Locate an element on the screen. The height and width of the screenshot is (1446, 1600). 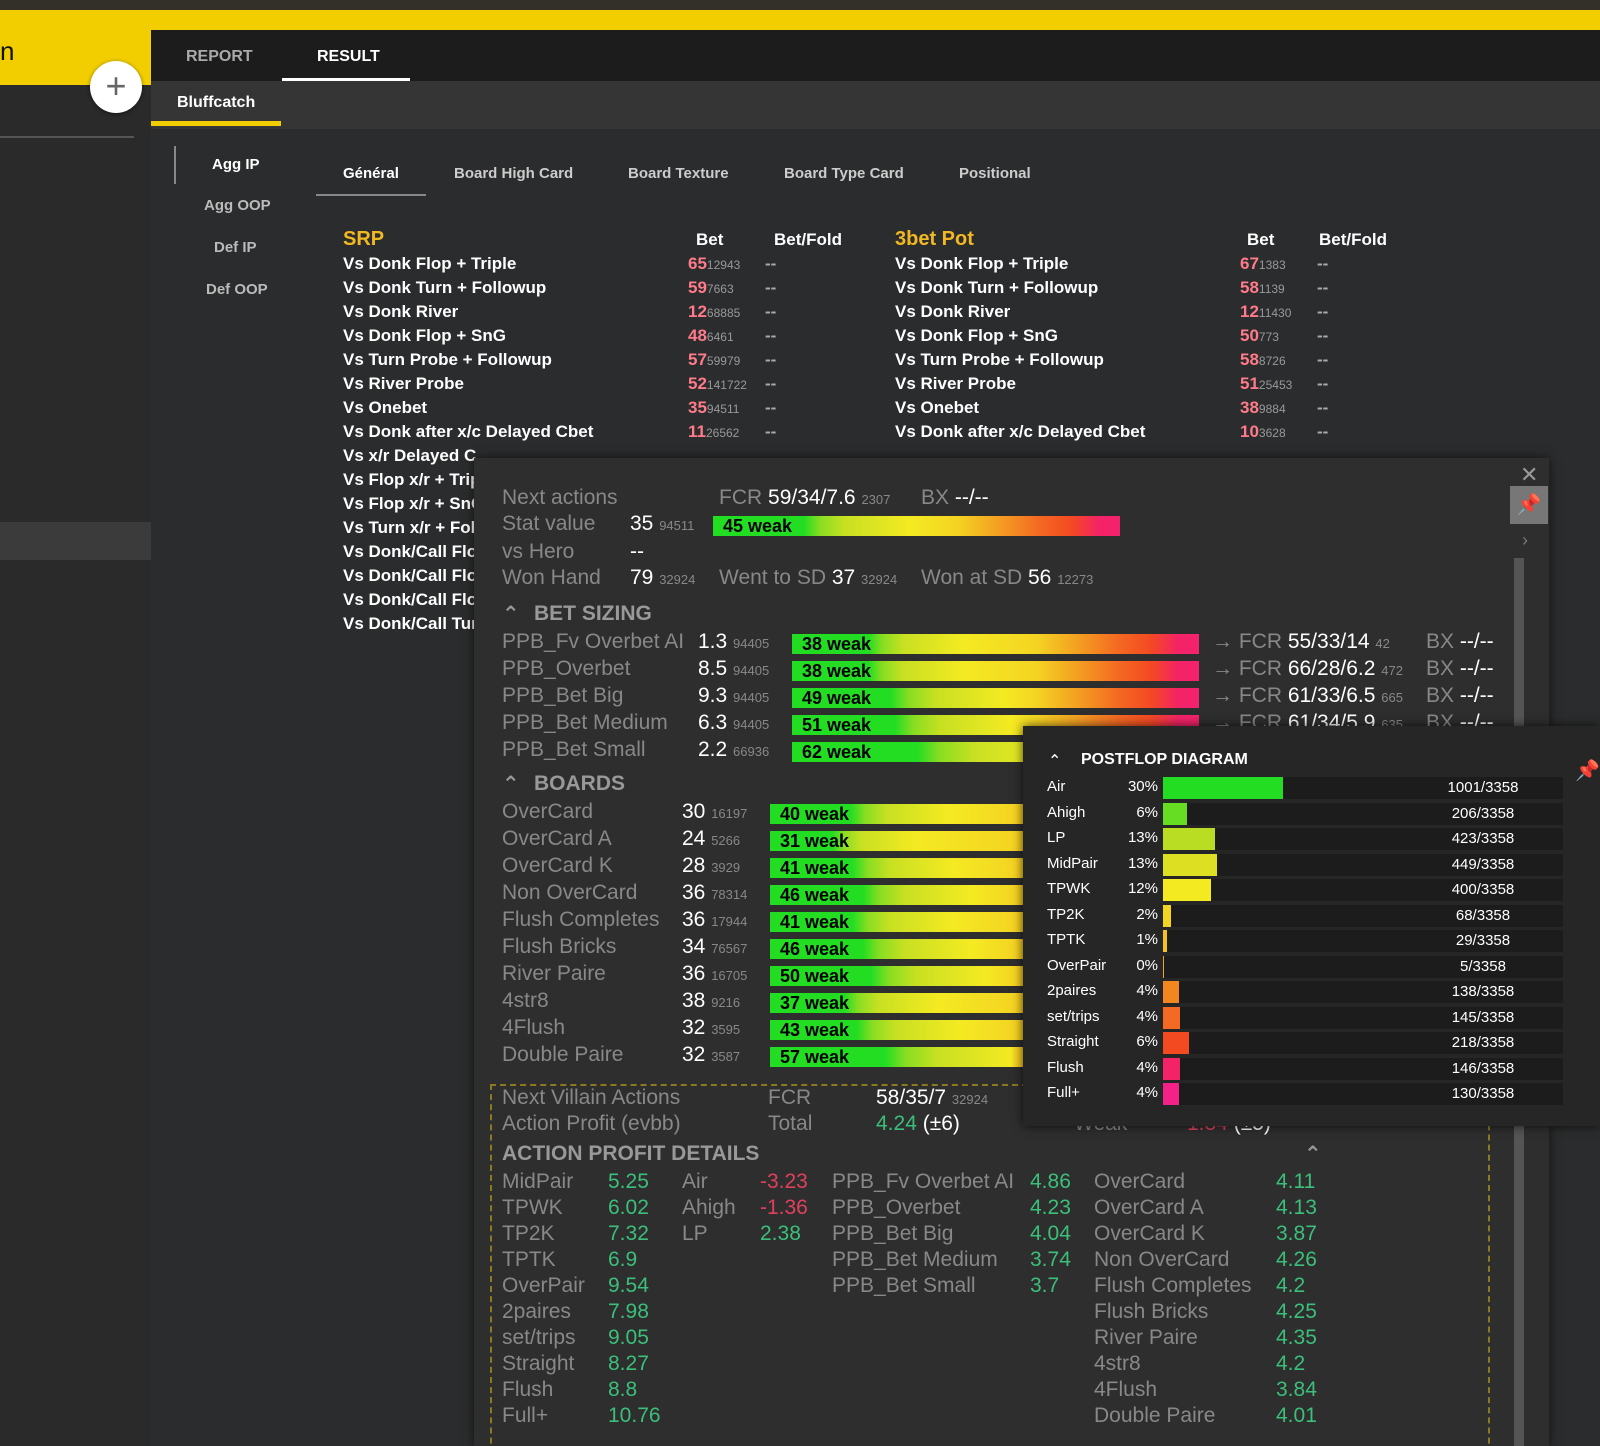
action-profit-details-title: ACTION PROFIT DETAILS is located at coordinates (631, 1153).